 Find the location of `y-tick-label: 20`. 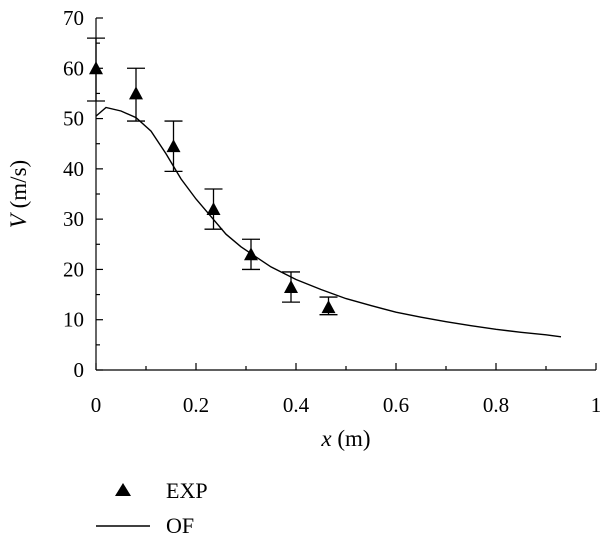

y-tick-label: 20 is located at coordinates (73, 269).